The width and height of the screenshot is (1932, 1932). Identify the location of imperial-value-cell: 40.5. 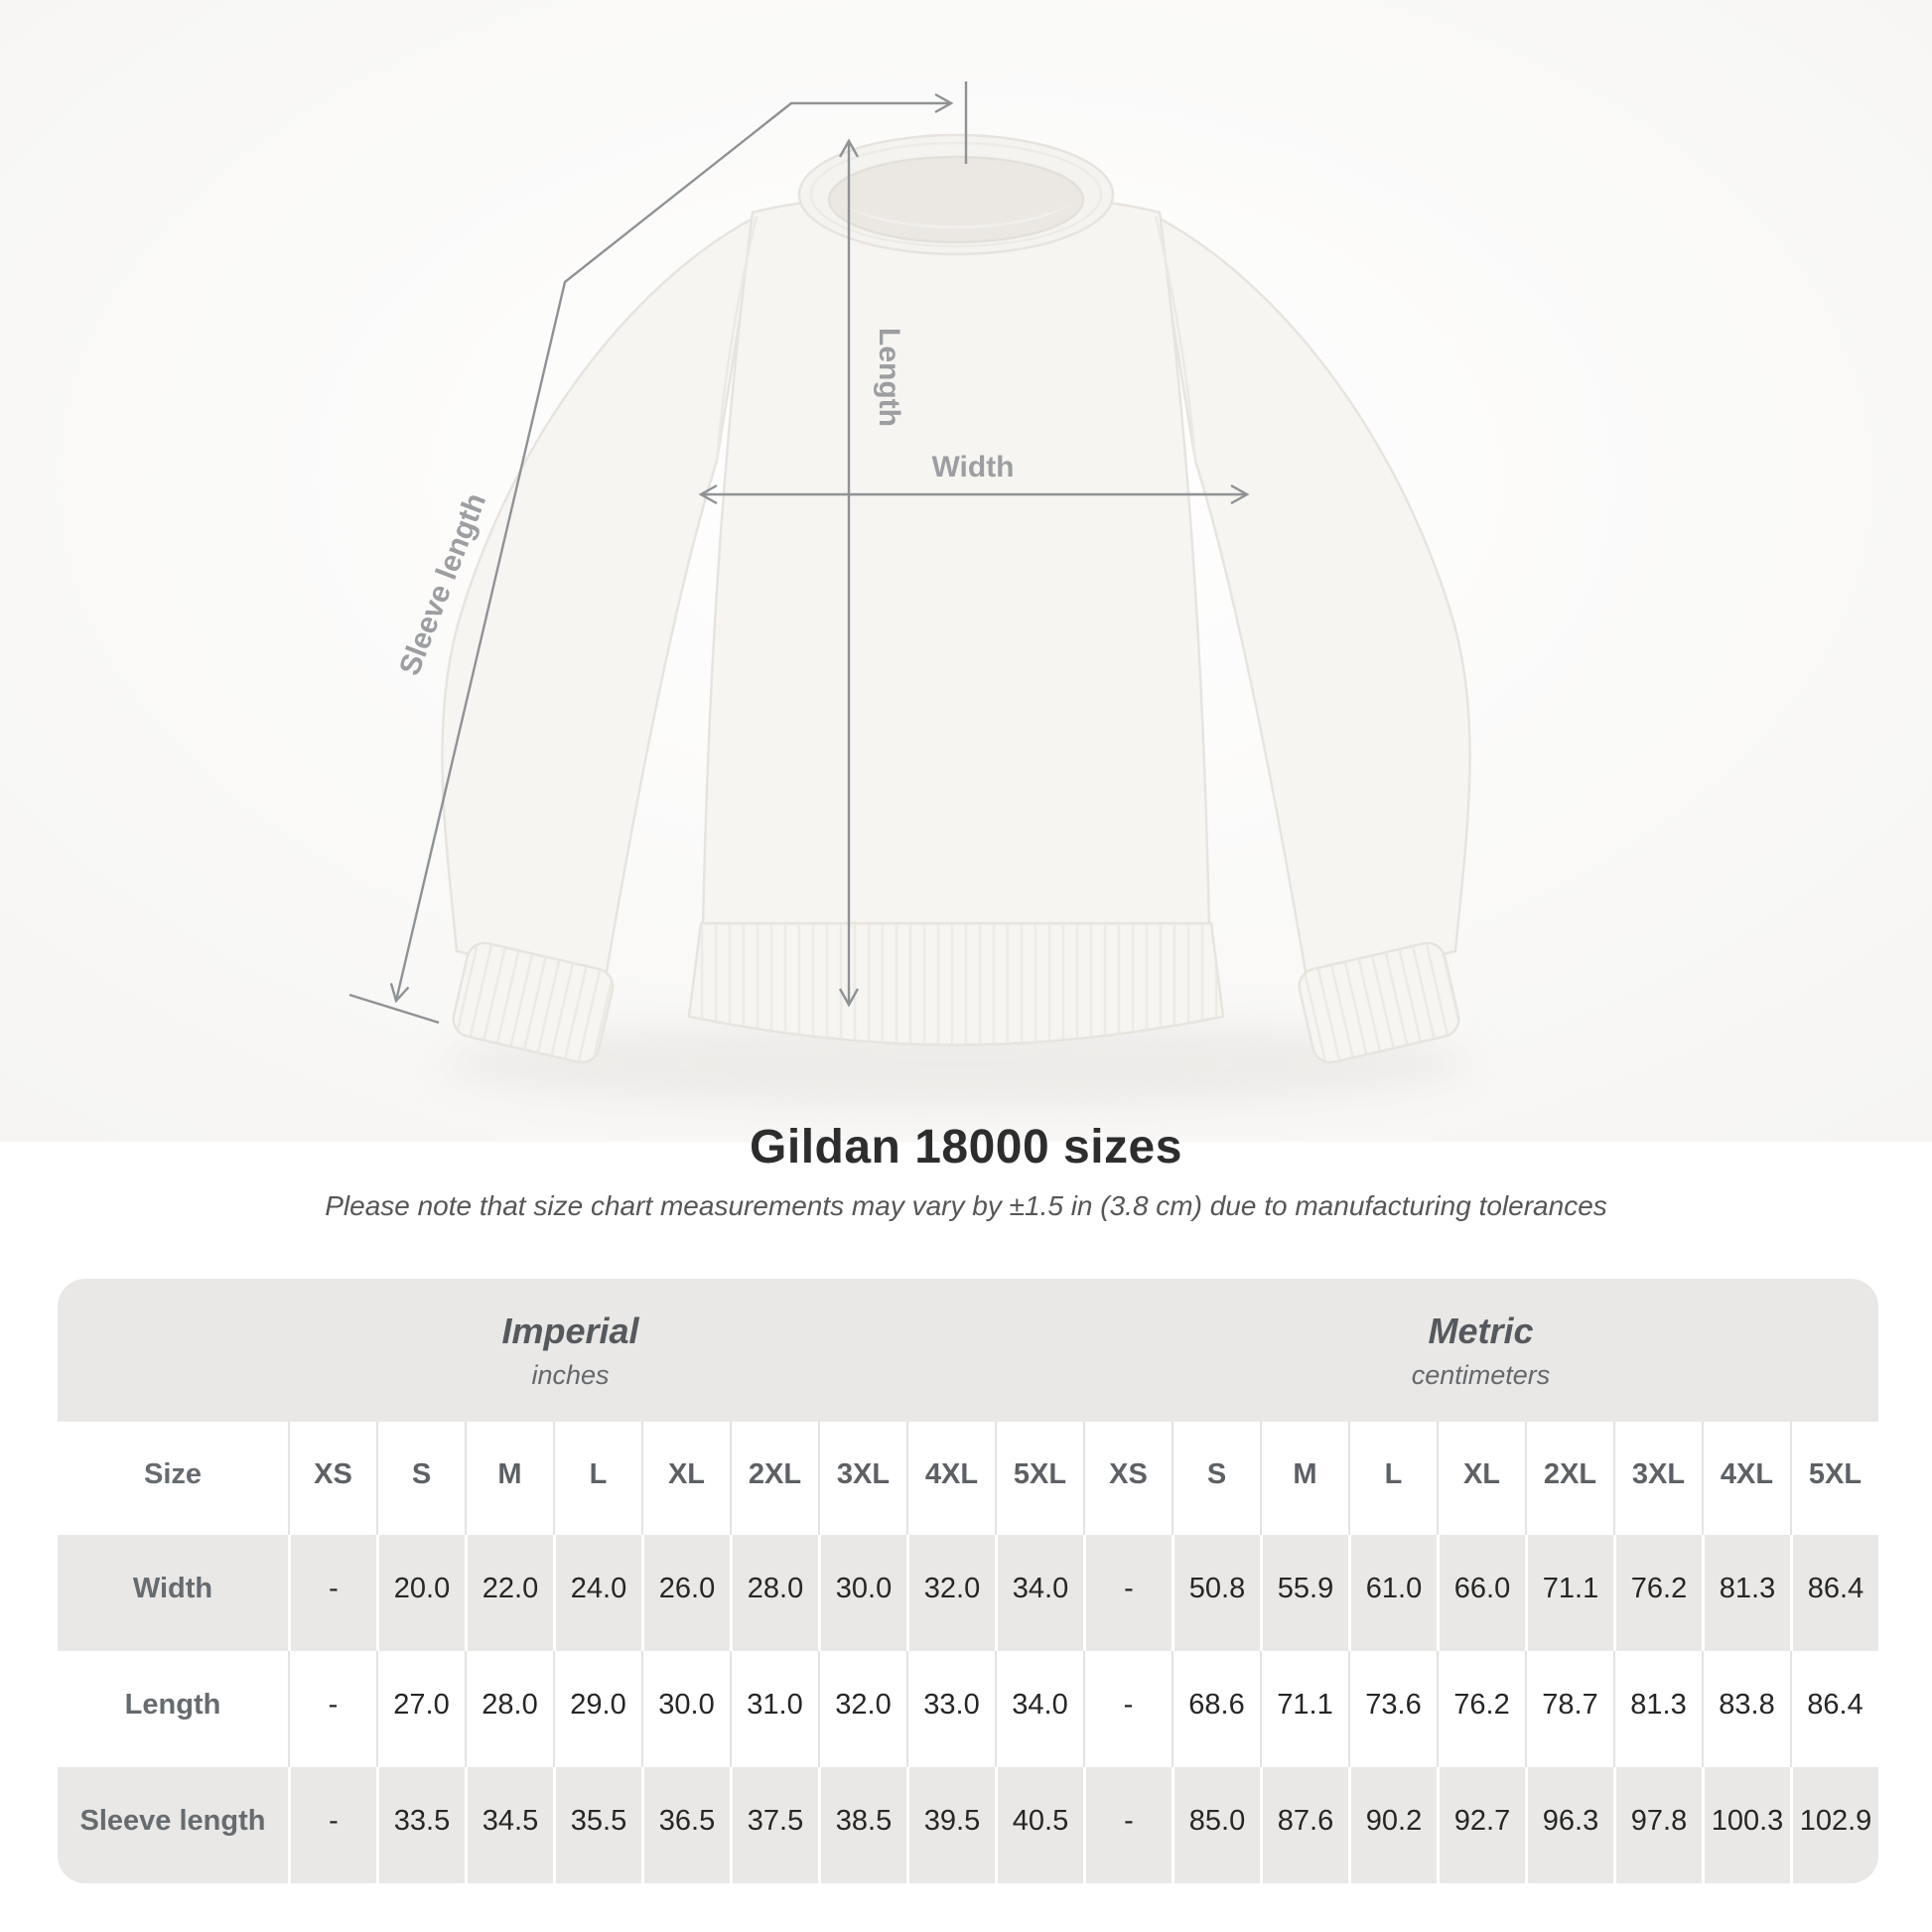
(1039, 1825).